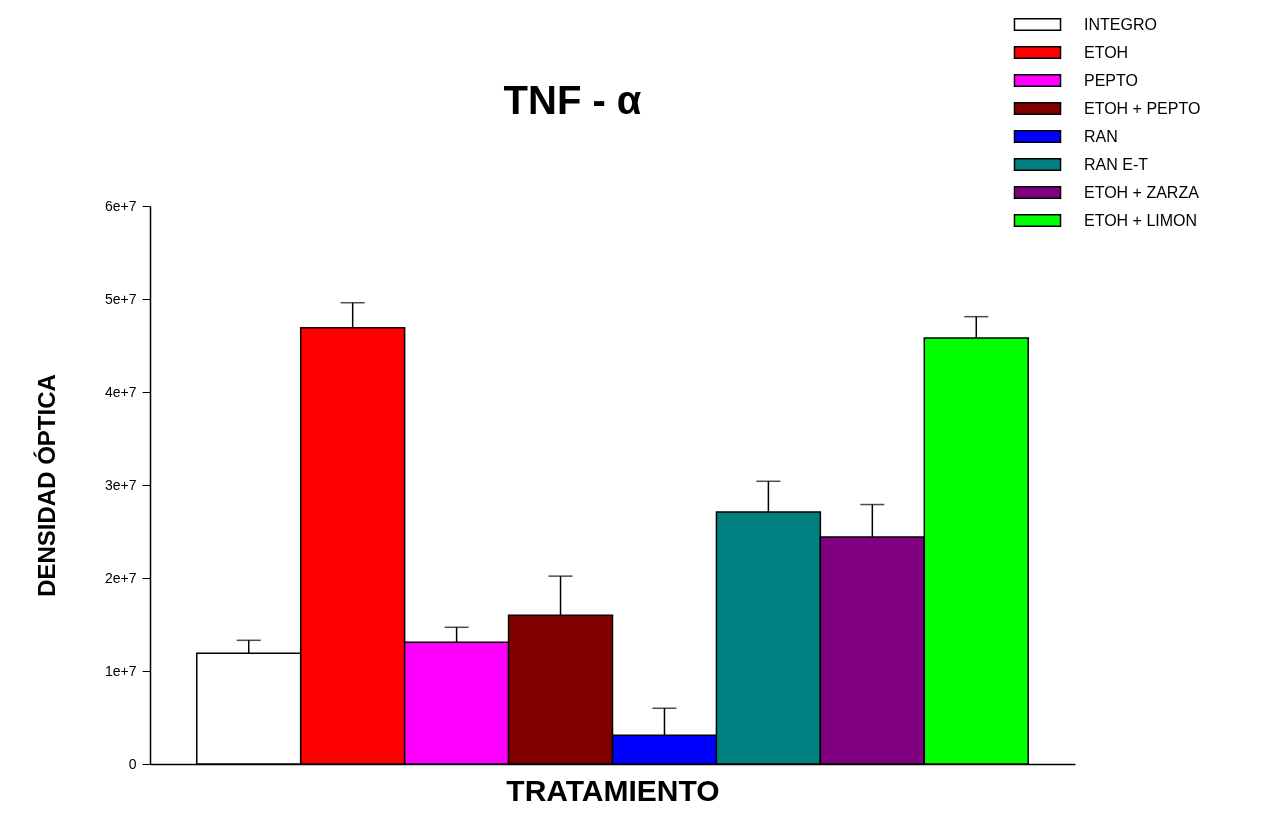 This screenshot has width=1264, height=816. I want to click on y-tick-label: 6e+7, so click(120, 205).